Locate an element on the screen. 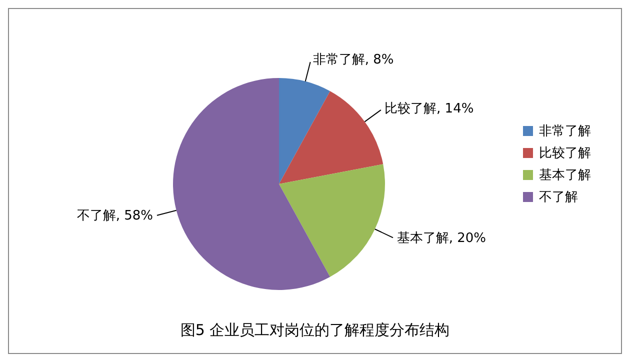 This screenshot has height=362, width=630. legend-label: 非常了解 is located at coordinates (565, 131).